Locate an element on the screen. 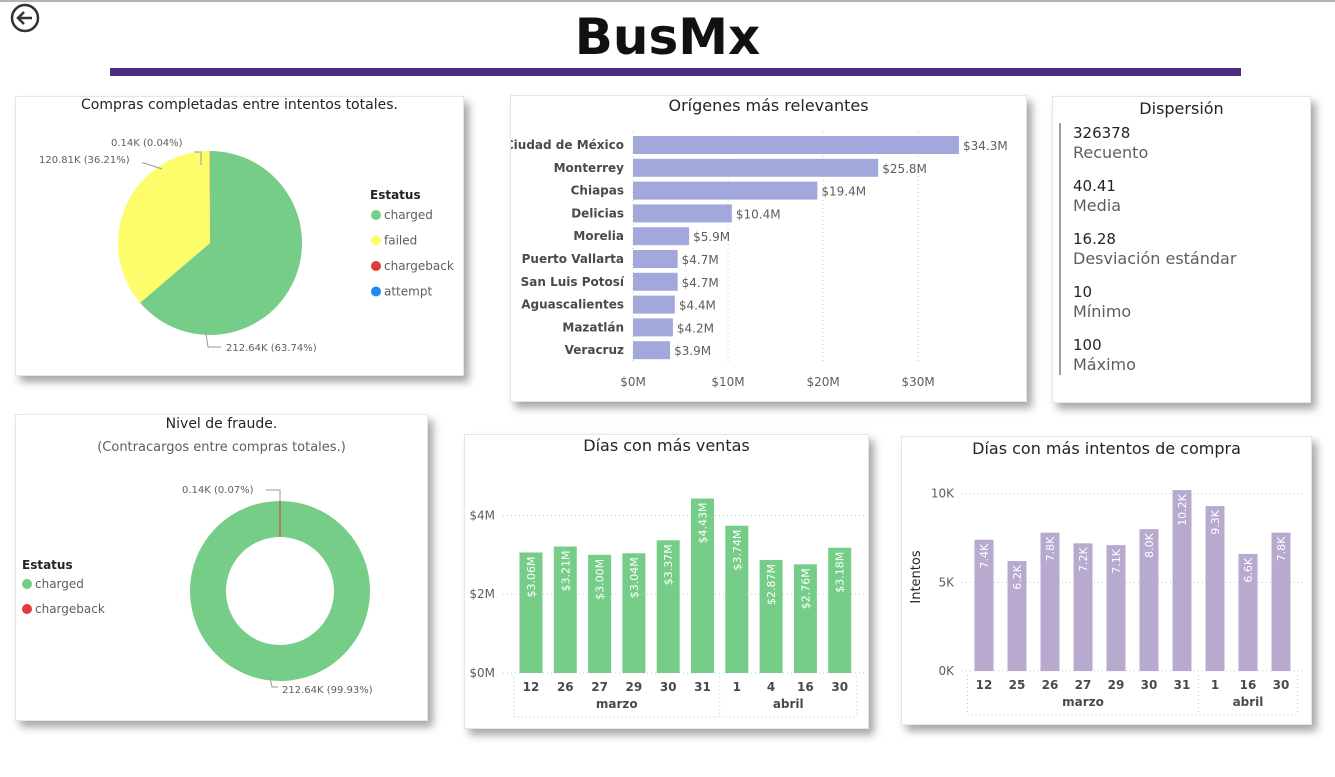 The height and width of the screenshot is (777, 1335). donut-slice-charged is located at coordinates (280, 591).